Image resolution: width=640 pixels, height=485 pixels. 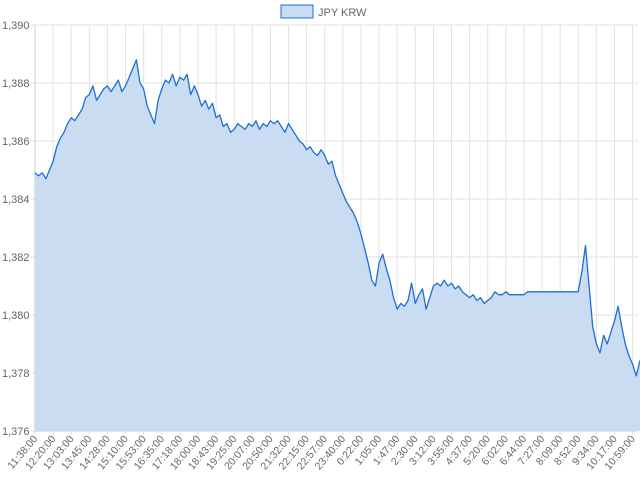 What do you see at coordinates (16, 142) in the screenshot?
I see `y-tick-label: 1,386` at bounding box center [16, 142].